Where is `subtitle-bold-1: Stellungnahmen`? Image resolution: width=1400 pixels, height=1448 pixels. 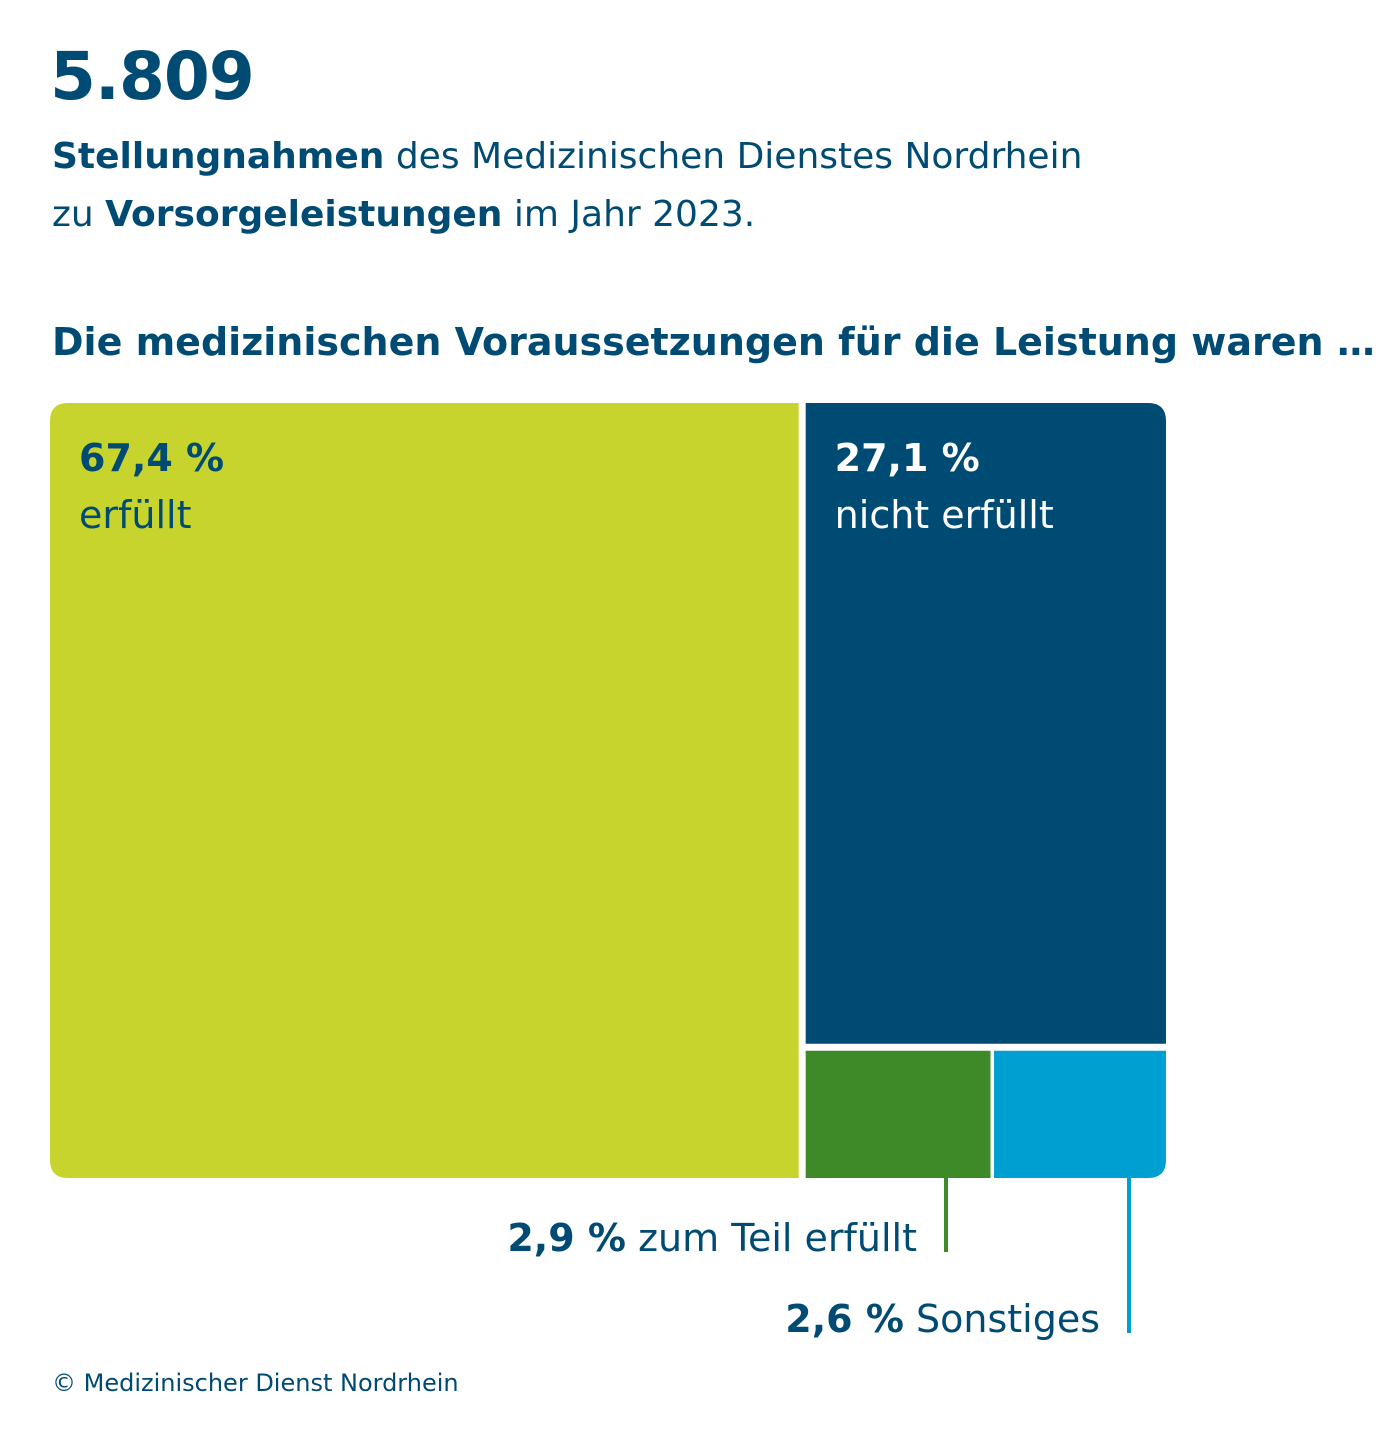
subtitle-bold-1: Stellungnahmen is located at coordinates (218, 156).